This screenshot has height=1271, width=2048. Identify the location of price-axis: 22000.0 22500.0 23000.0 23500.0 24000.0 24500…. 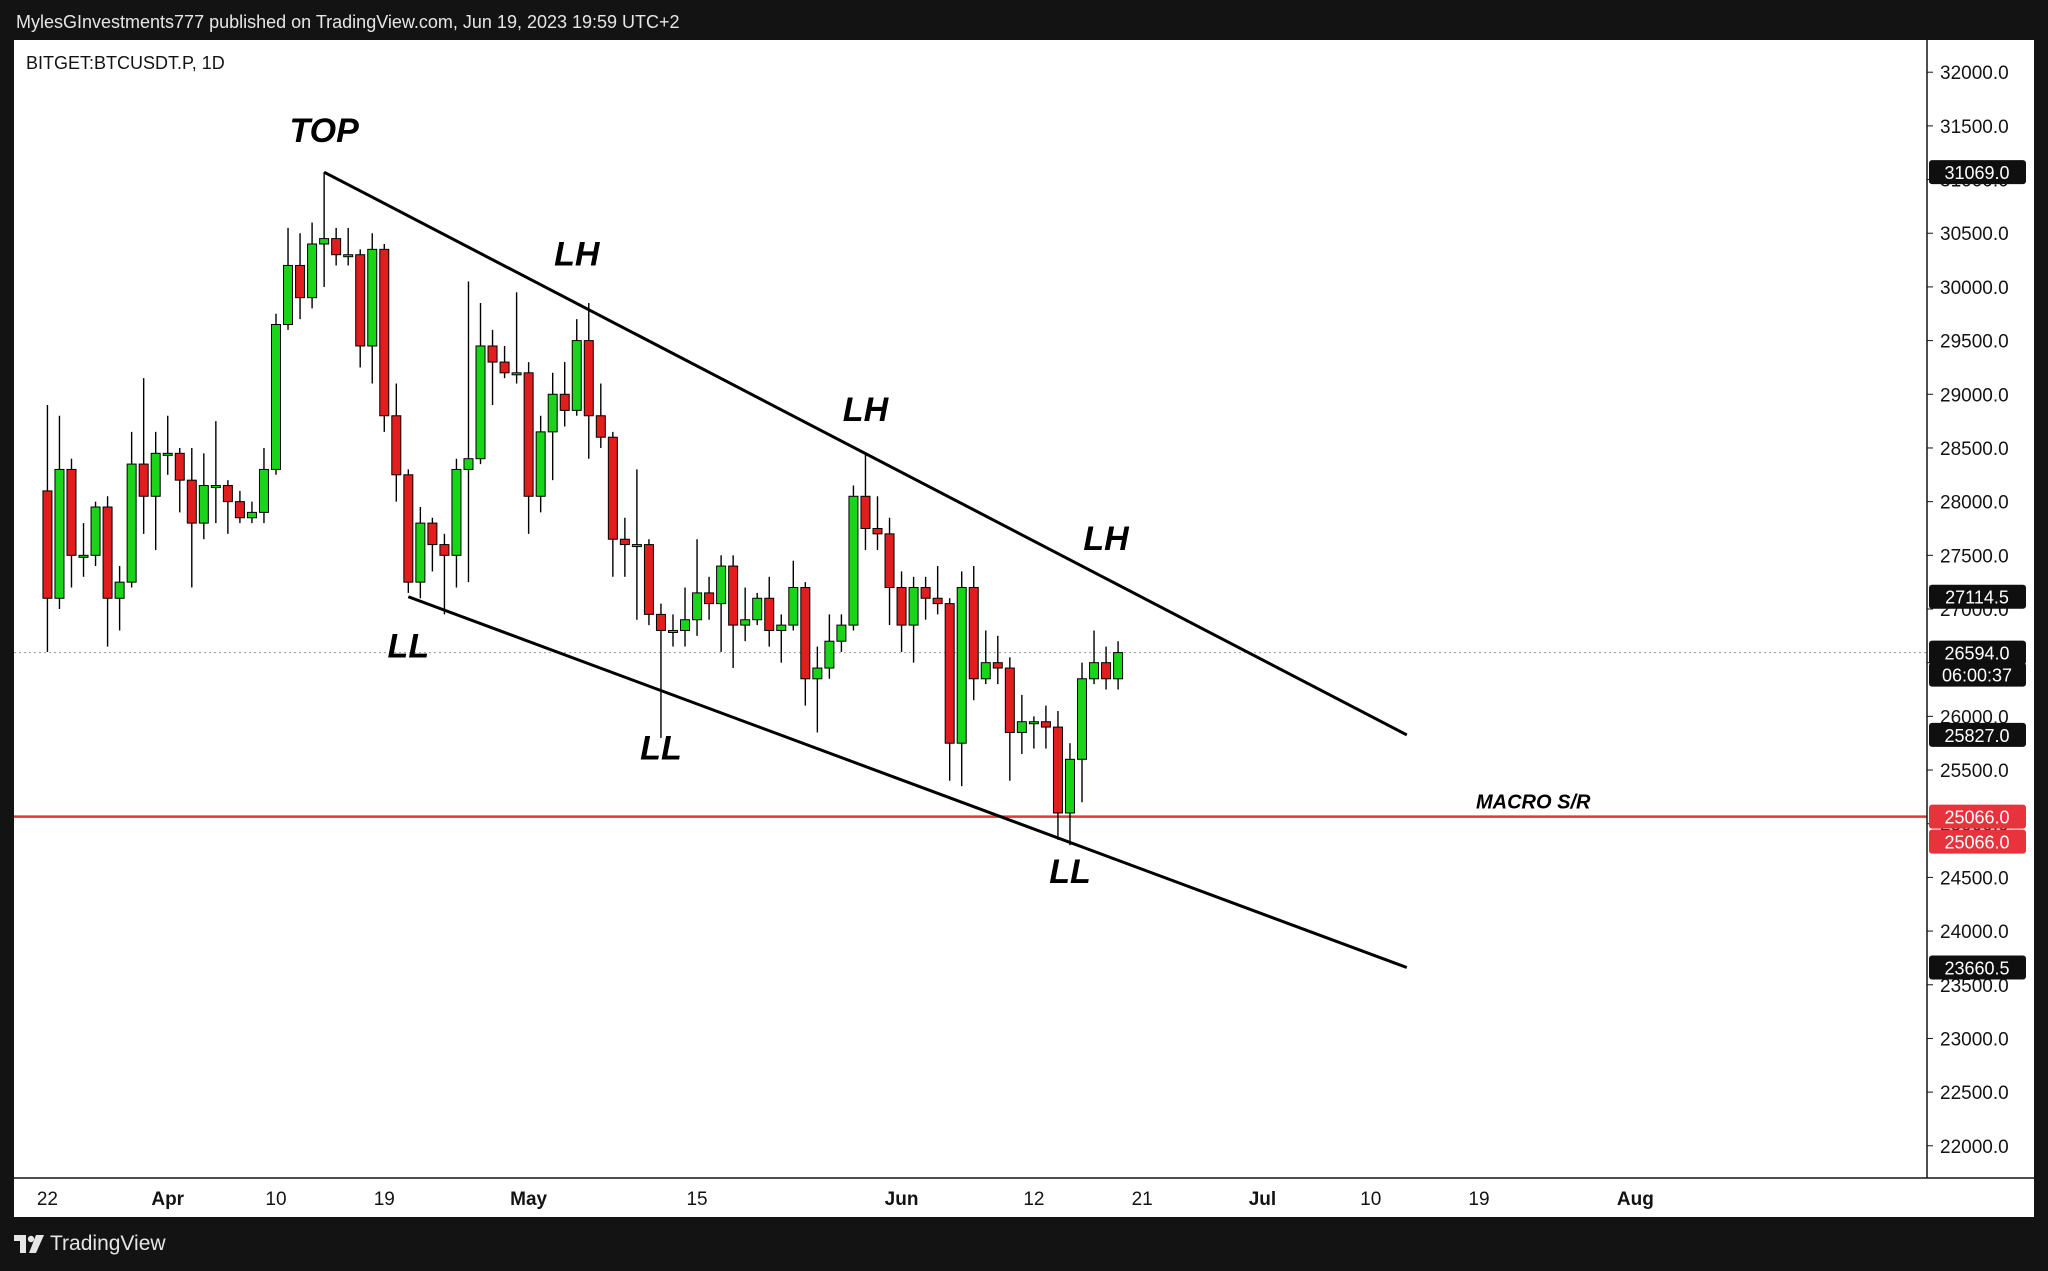
(1968, 610).